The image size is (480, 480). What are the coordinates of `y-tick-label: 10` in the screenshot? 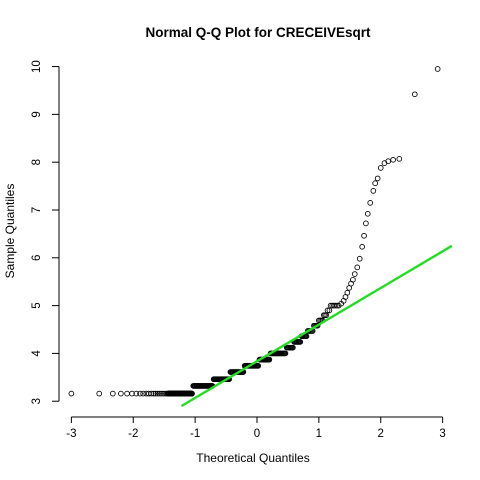 It's located at (37, 66).